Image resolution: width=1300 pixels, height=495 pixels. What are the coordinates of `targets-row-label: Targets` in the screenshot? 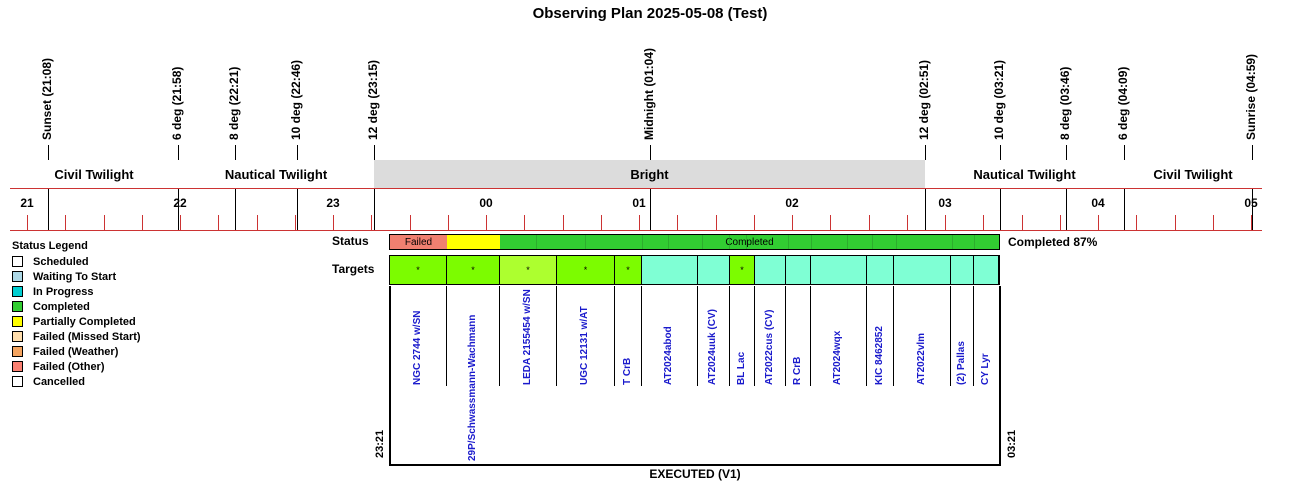 It's located at (353, 269).